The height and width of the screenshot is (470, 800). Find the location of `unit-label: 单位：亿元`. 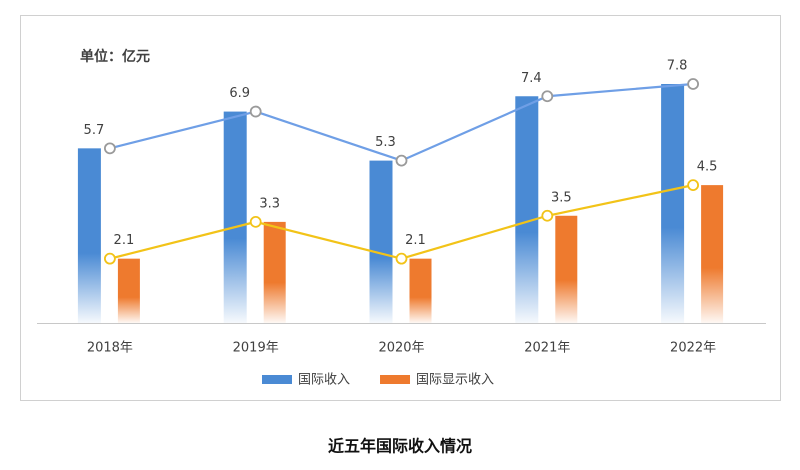

unit-label: 单位：亿元 is located at coordinates (115, 56).